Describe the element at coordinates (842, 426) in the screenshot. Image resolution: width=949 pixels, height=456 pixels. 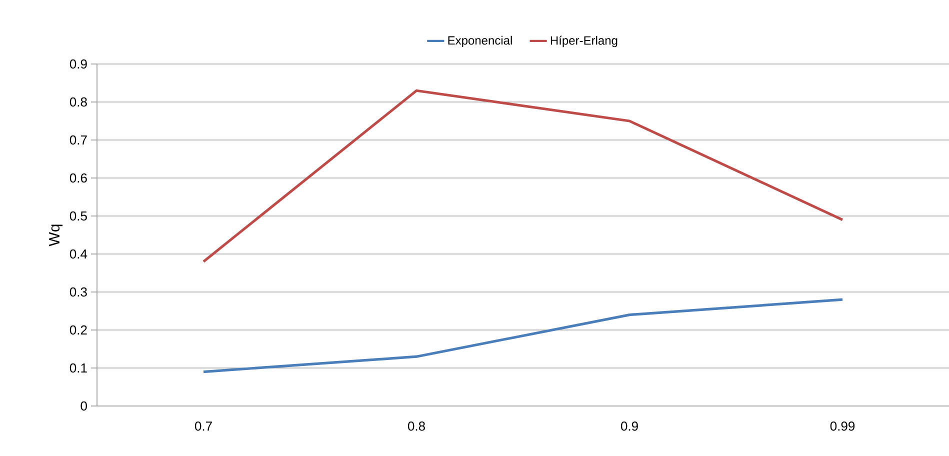
I see `x-tick-label: 0.99` at that location.